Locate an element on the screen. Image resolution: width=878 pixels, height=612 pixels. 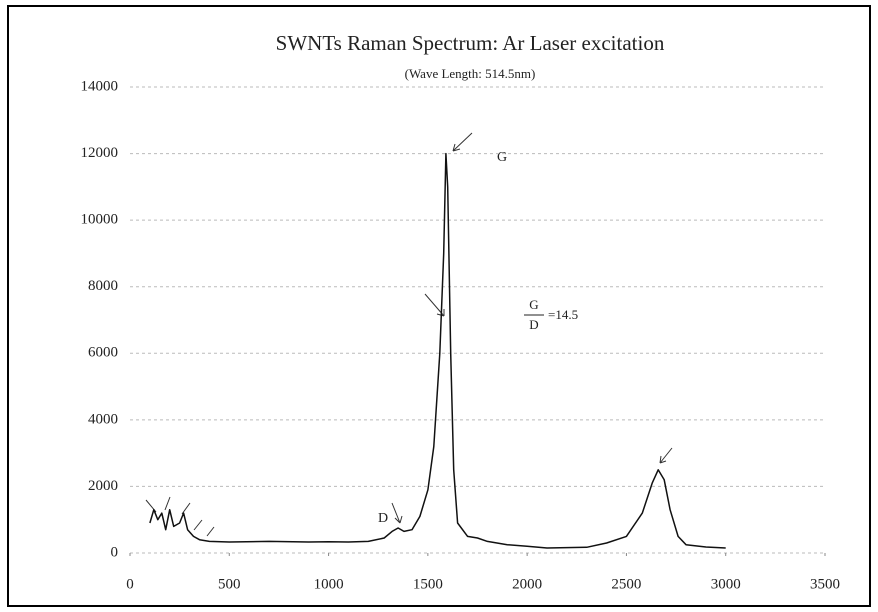
x-tick-label: 3500 is located at coordinates (825, 584).